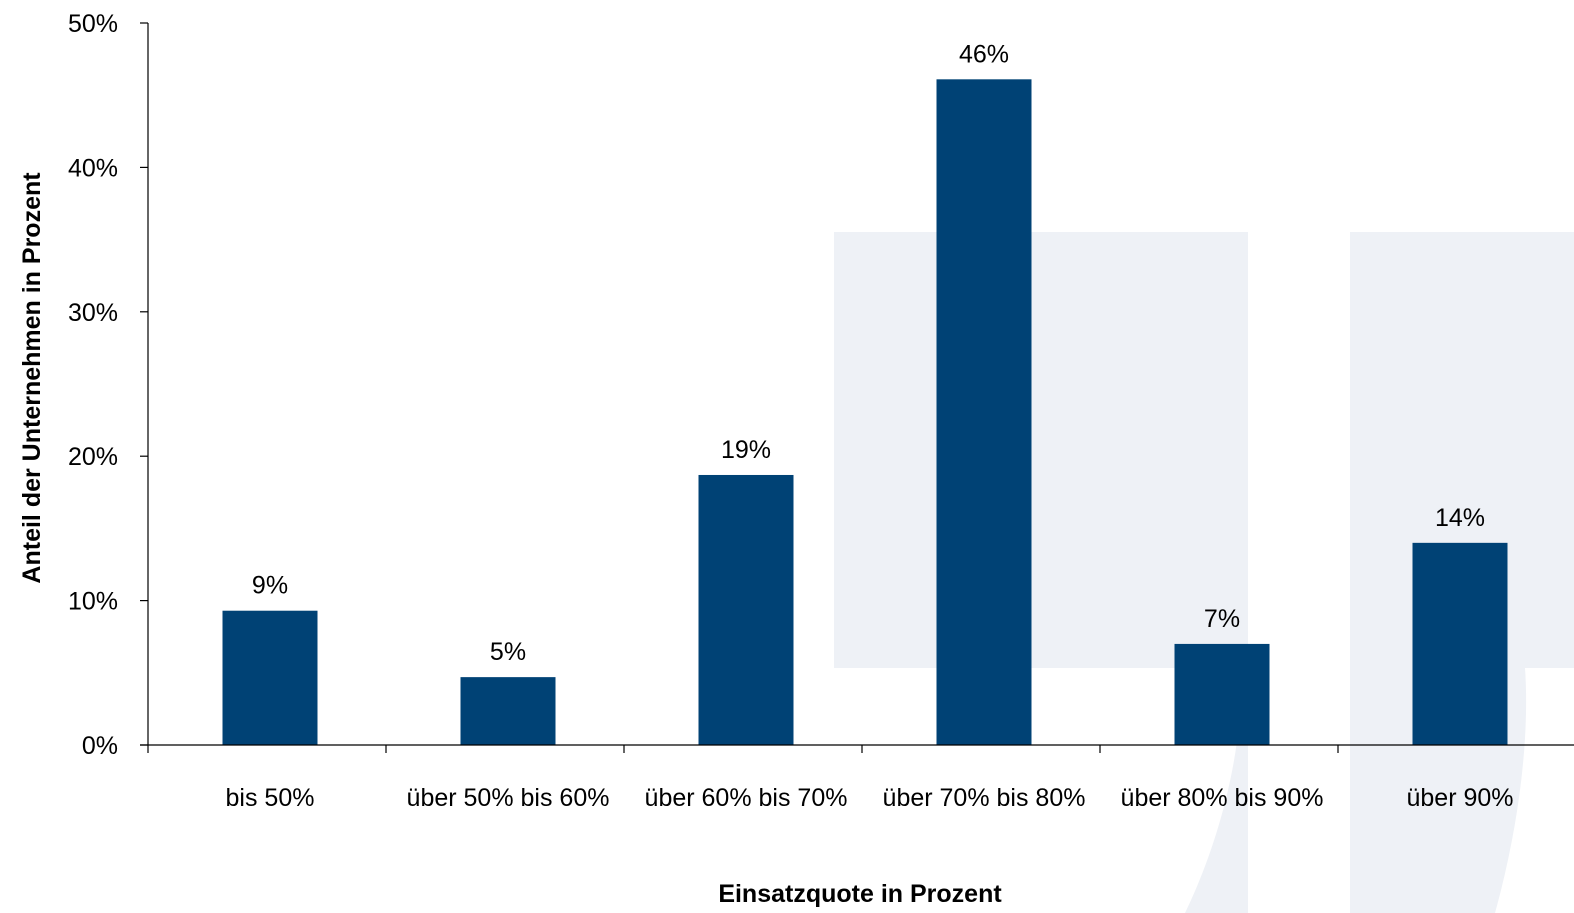 Image resolution: width=1574 pixels, height=913 pixels. I want to click on x-axis-title: Einsatzquote in Prozent, so click(860, 894).